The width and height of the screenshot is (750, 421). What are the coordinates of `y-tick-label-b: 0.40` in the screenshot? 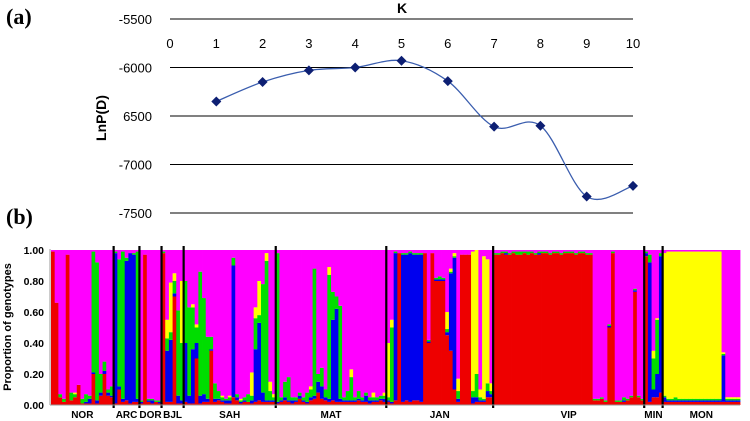 It's located at (34, 344).